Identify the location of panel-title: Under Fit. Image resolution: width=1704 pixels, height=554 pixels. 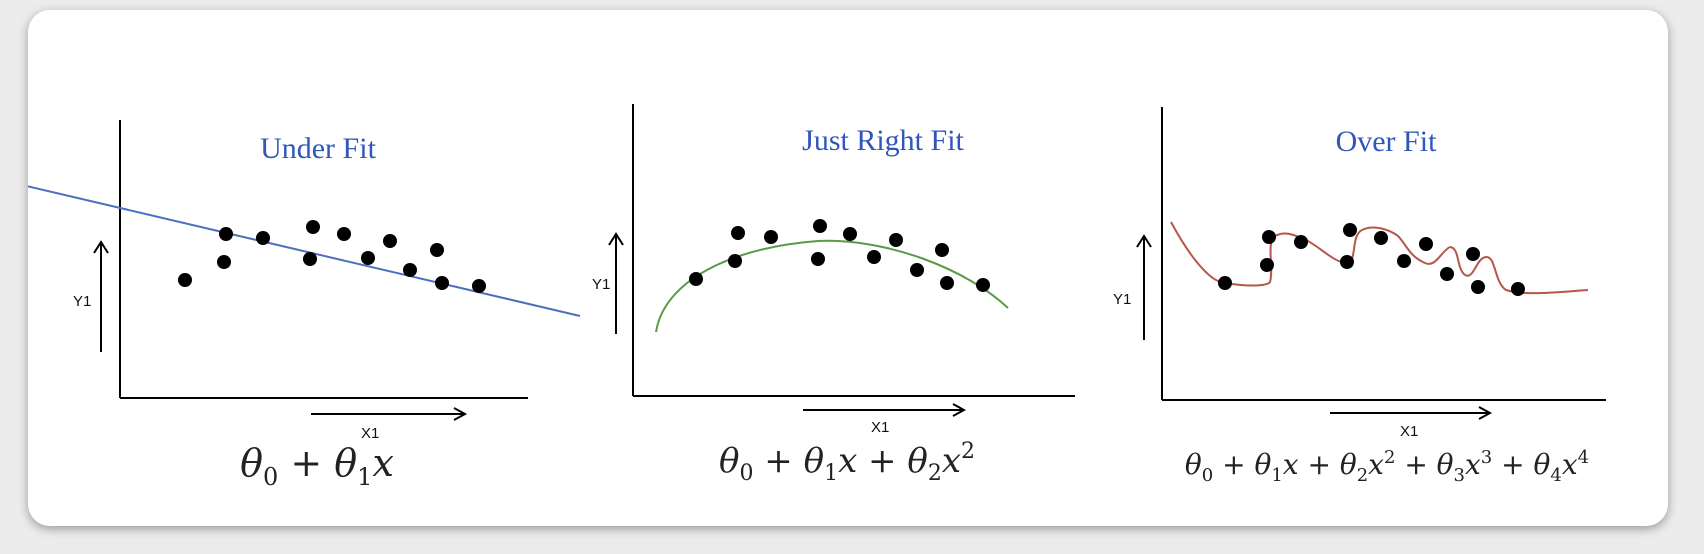
(318, 148).